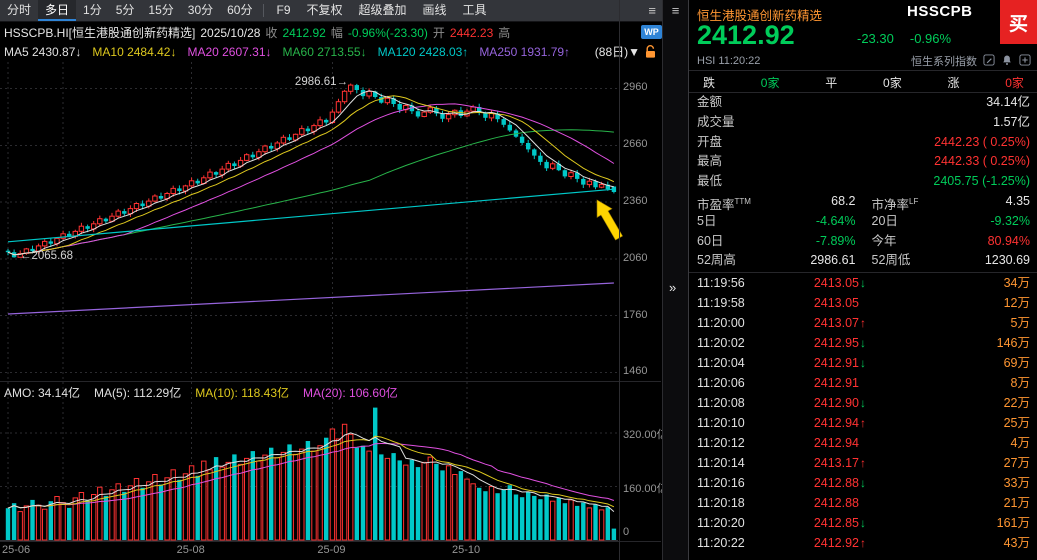 The image size is (1037, 560). I want to click on stat-label: 最高, so click(710, 161).